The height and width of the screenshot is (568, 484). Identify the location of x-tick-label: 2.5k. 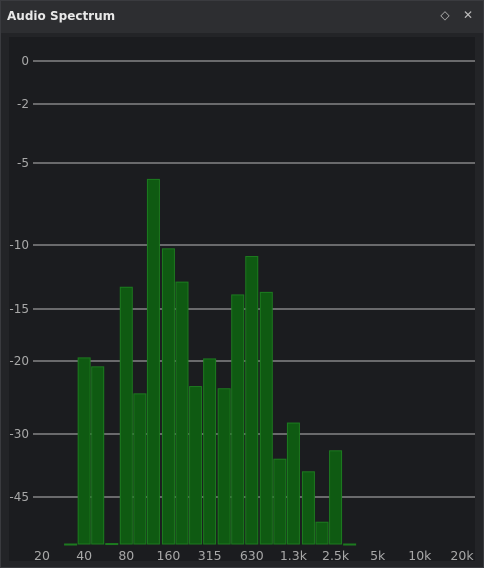
(336, 554).